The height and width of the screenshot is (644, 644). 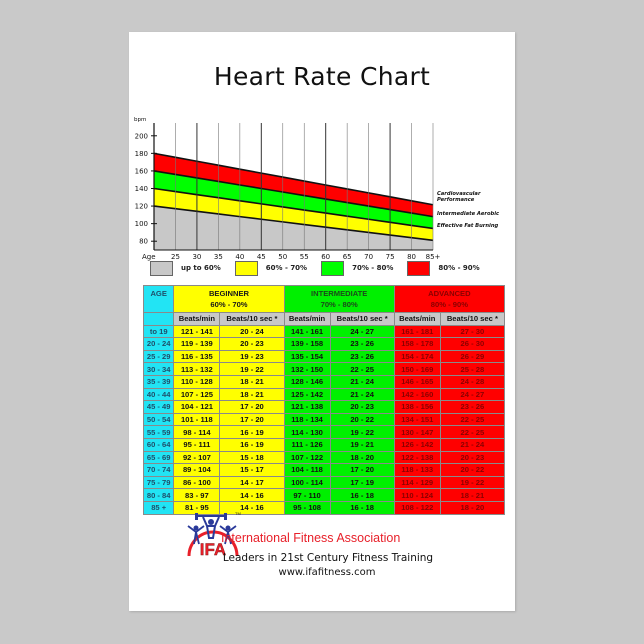 I want to click on cell-beg-min: 83 - 97, so click(x=197, y=495).